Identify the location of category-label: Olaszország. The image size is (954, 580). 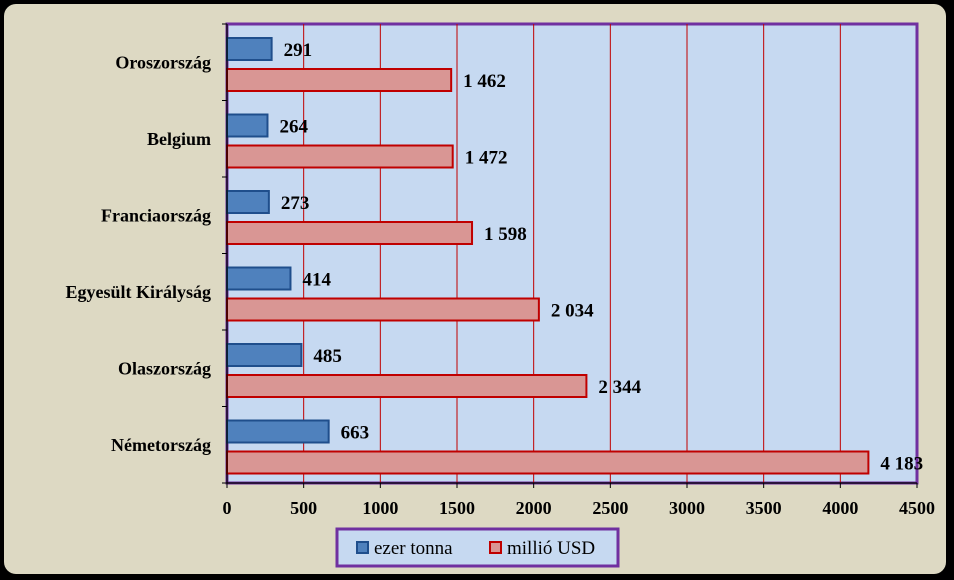
(164, 368).